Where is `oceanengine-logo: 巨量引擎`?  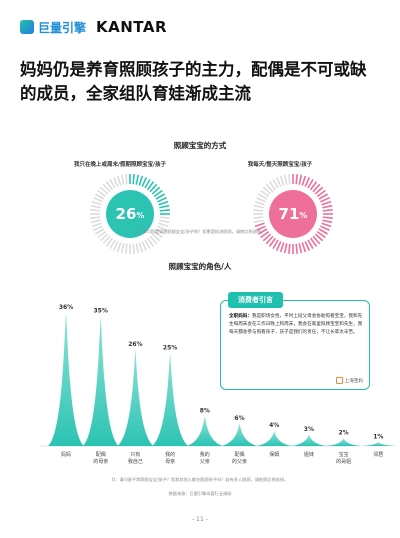
oceanengine-logo: 巨量引擎 is located at coordinates (53, 27).